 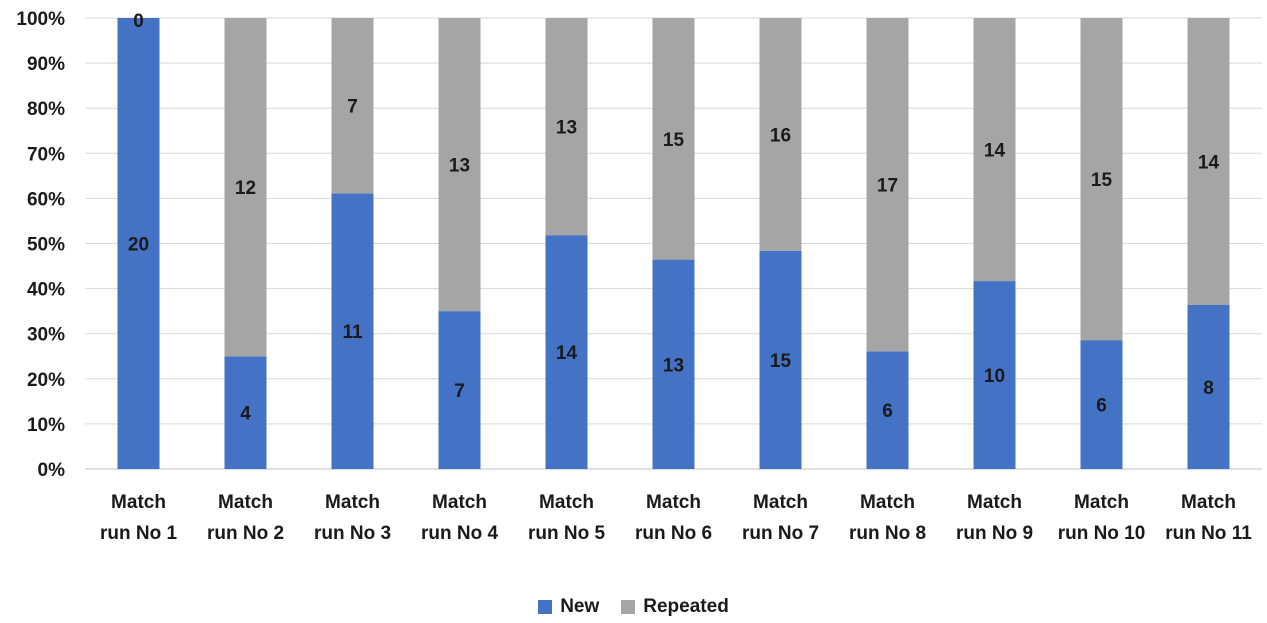 I want to click on data-label-new: 15, so click(x=781, y=361).